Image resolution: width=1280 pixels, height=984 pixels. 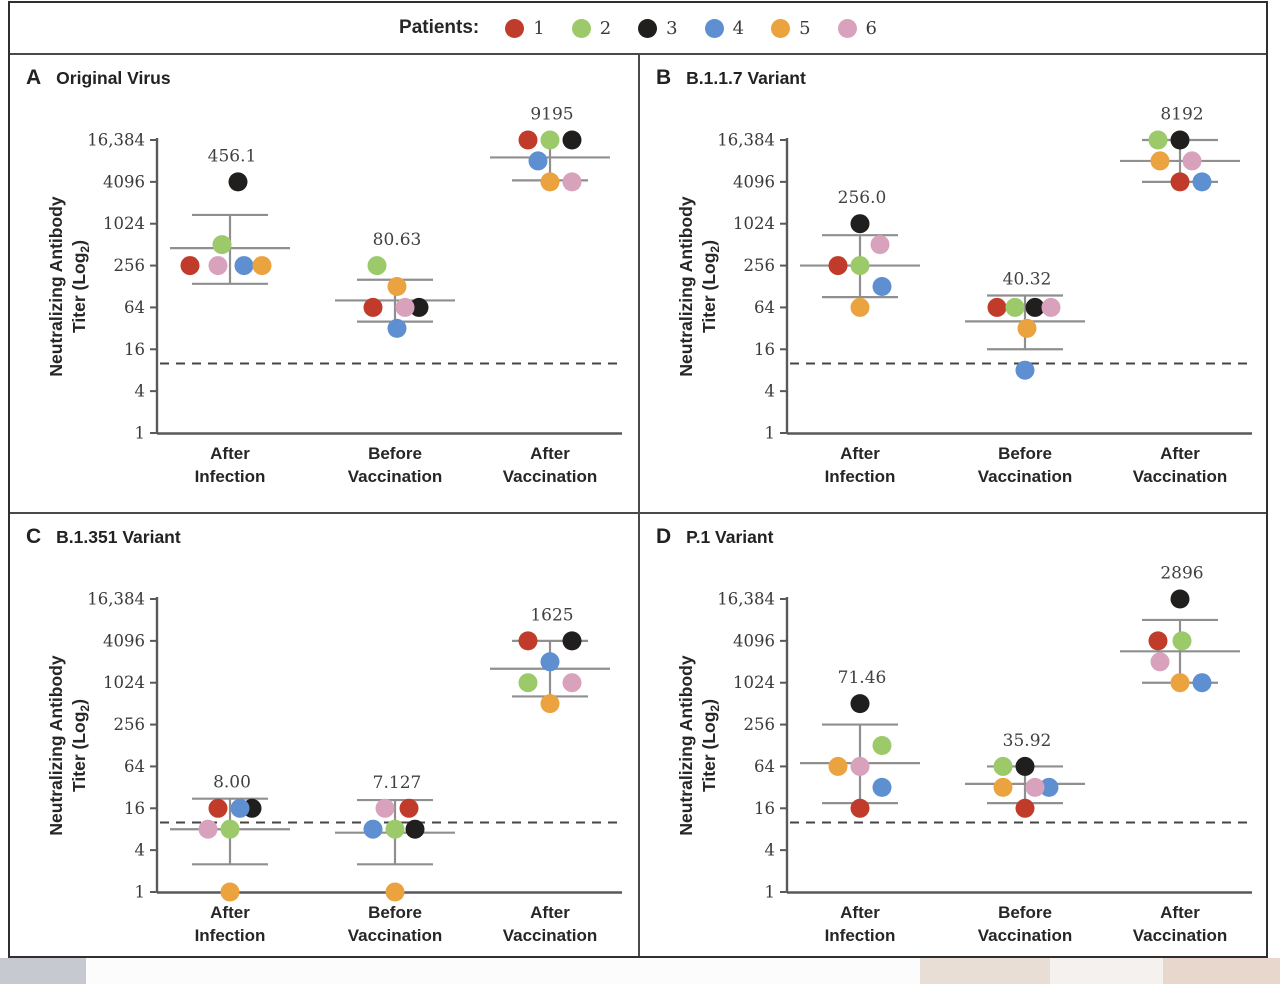 I want to click on group-before-vaccination: 40.32, so click(x=1025, y=325).